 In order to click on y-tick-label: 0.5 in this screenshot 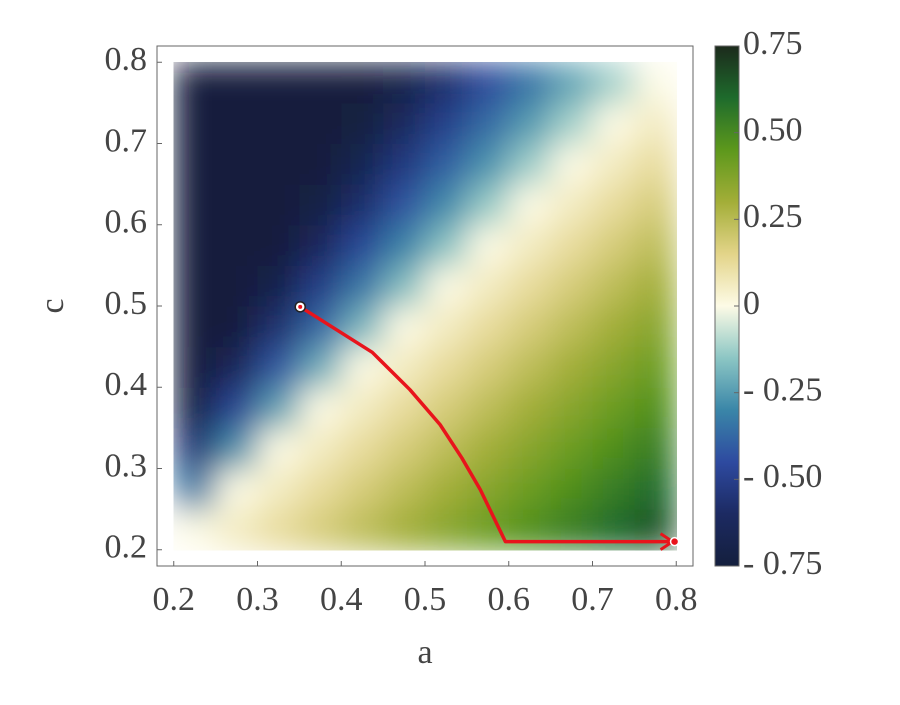, I will do `click(126, 303)`.